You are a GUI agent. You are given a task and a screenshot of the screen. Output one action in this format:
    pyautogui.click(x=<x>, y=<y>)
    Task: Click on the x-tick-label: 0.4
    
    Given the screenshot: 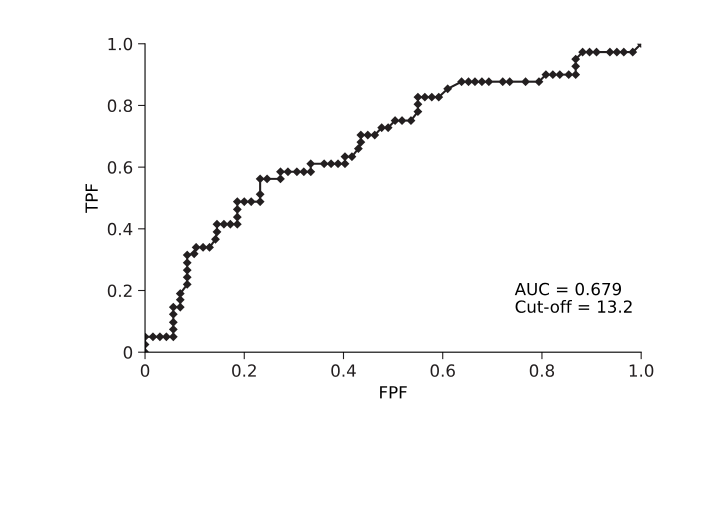 What is the action you would take?
    pyautogui.click(x=343, y=370)
    